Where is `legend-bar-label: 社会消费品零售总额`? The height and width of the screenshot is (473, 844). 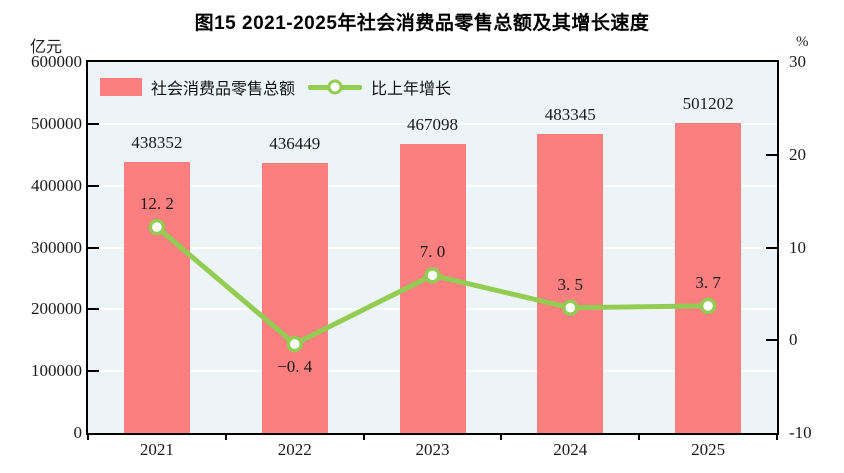 legend-bar-label: 社会消费品零售总额 is located at coordinates (223, 89).